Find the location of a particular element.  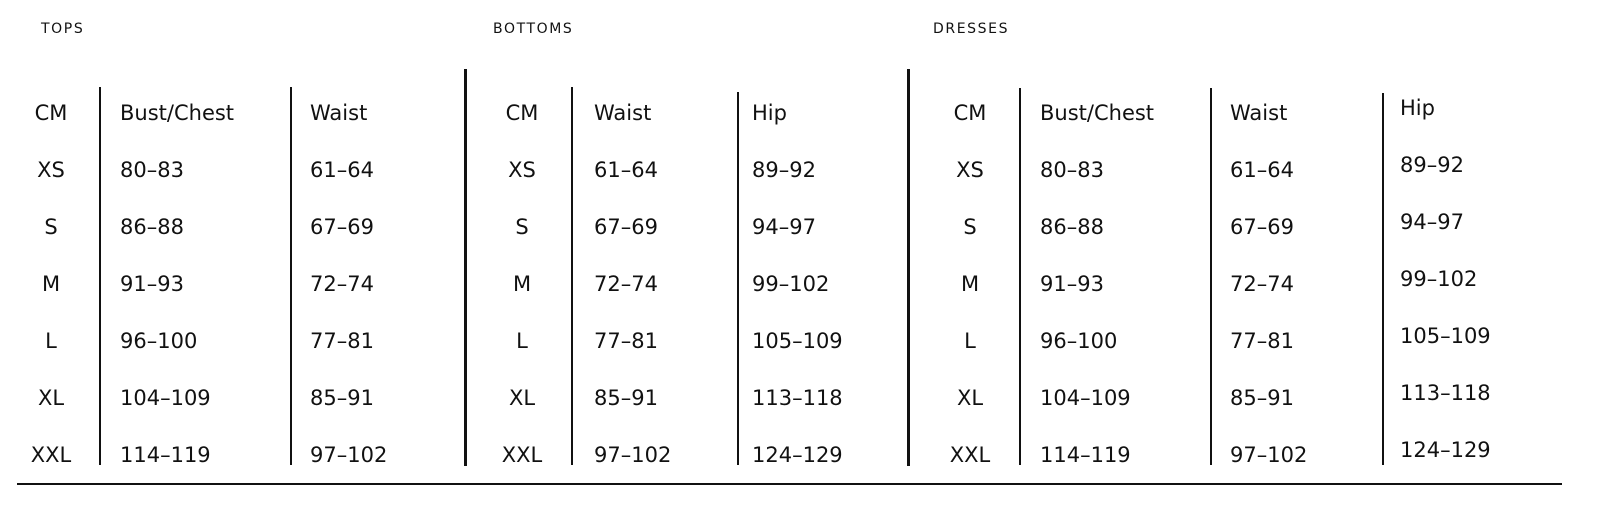

tops-section-title: TOPS is located at coordinates (63, 29).